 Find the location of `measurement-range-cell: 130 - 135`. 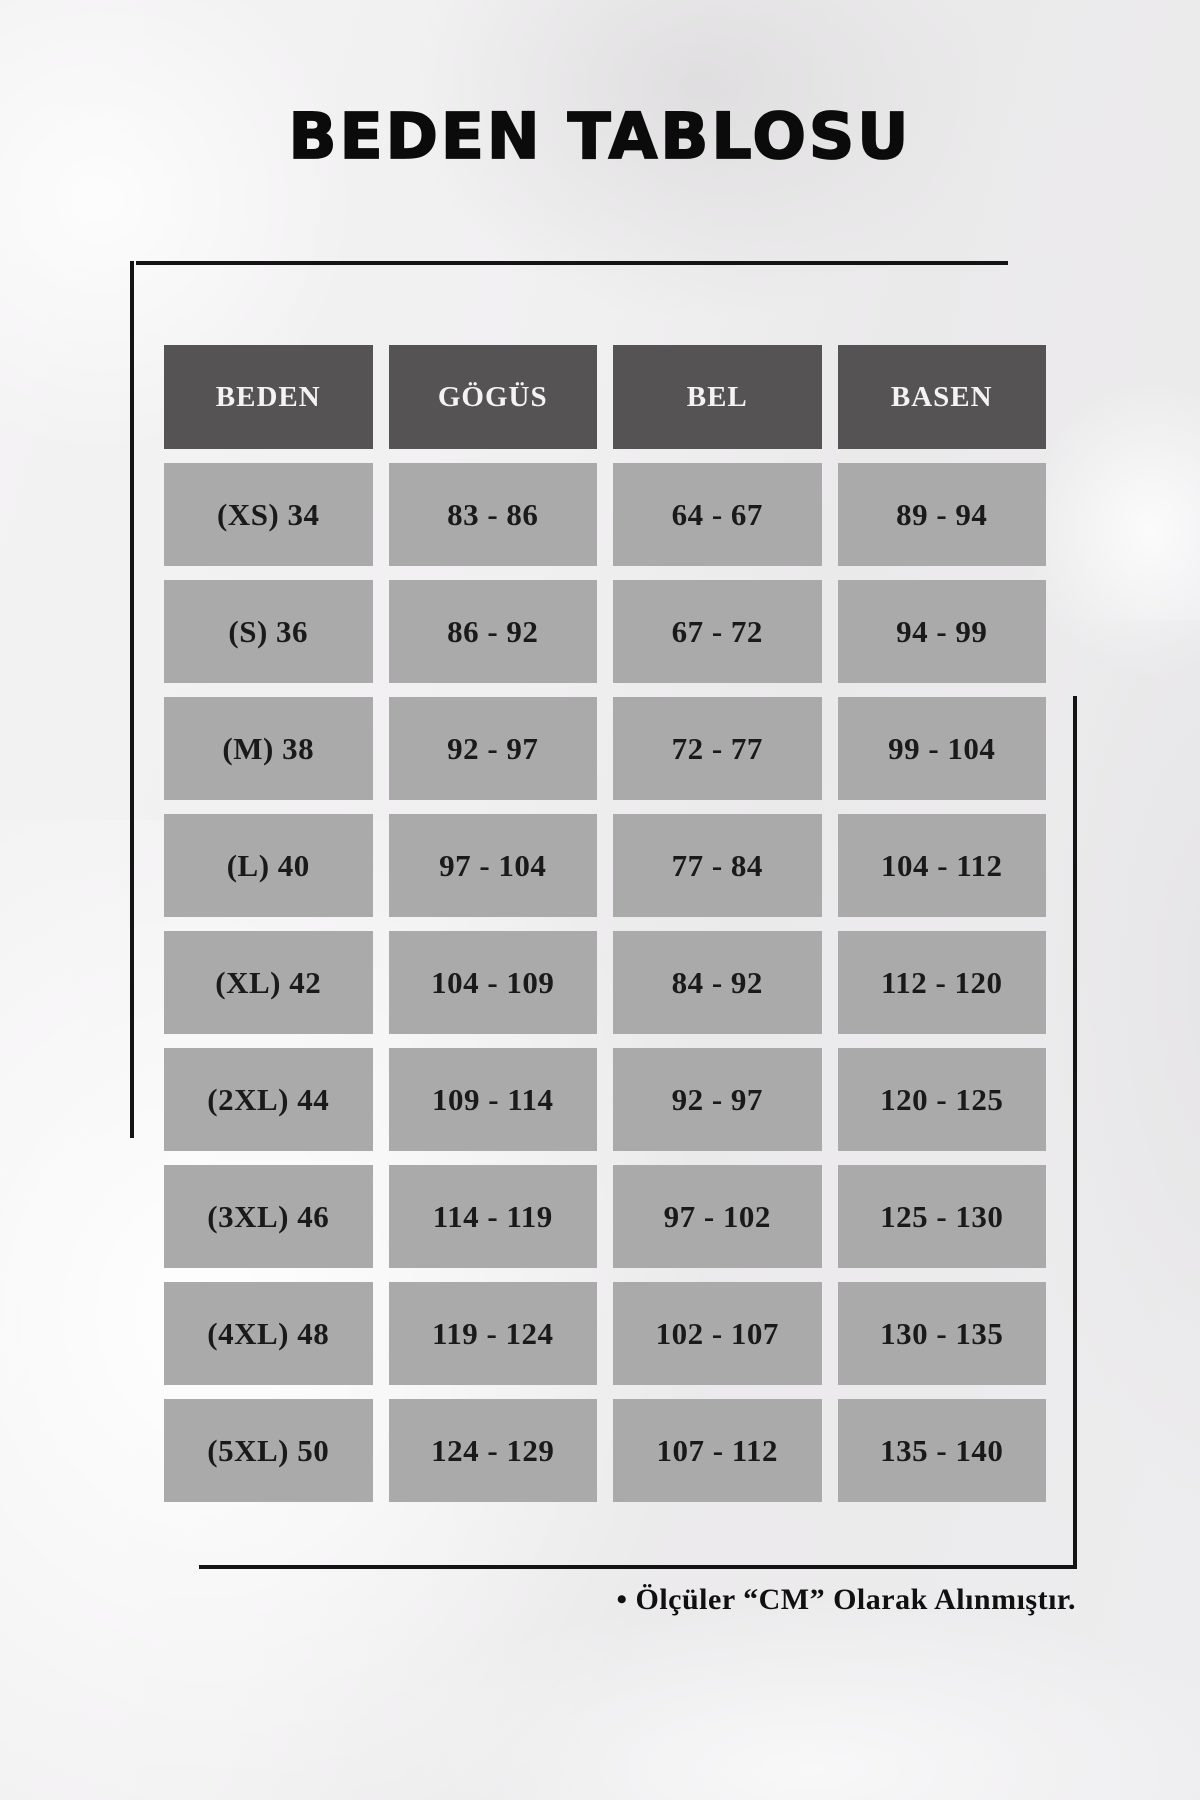

measurement-range-cell: 130 - 135 is located at coordinates (941, 1333).